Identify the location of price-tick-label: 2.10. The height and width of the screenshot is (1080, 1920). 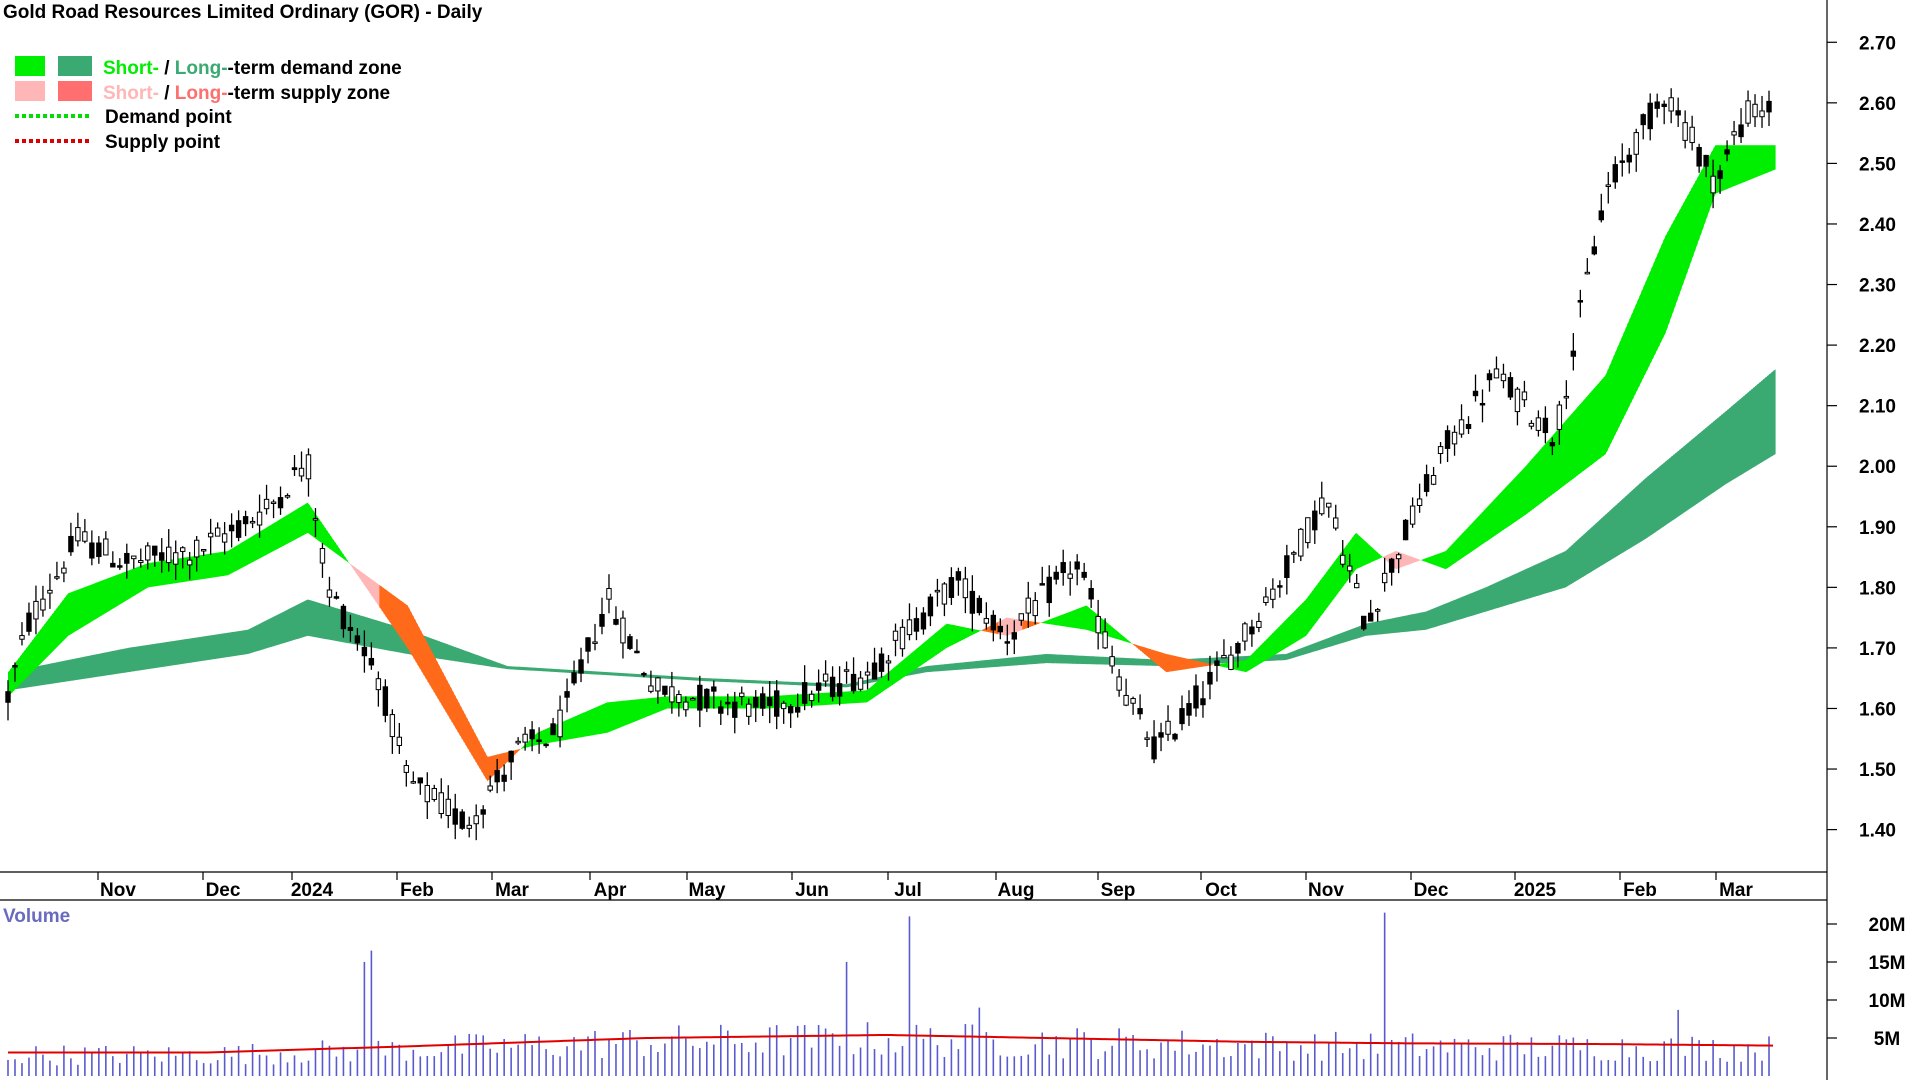
(1877, 407).